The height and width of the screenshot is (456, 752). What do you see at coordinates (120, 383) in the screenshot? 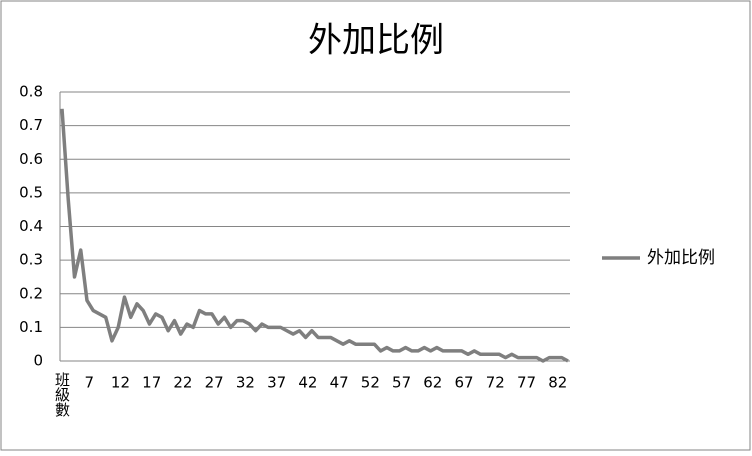
I see `x-tick-label: 12` at bounding box center [120, 383].